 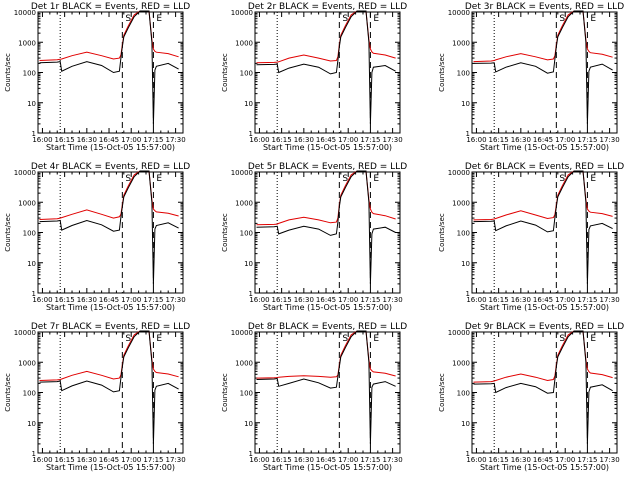 What do you see at coordinates (110, 7) in the screenshot?
I see `panel-title: Det 1r BLACK = Events, RED = LLD` at bounding box center [110, 7].